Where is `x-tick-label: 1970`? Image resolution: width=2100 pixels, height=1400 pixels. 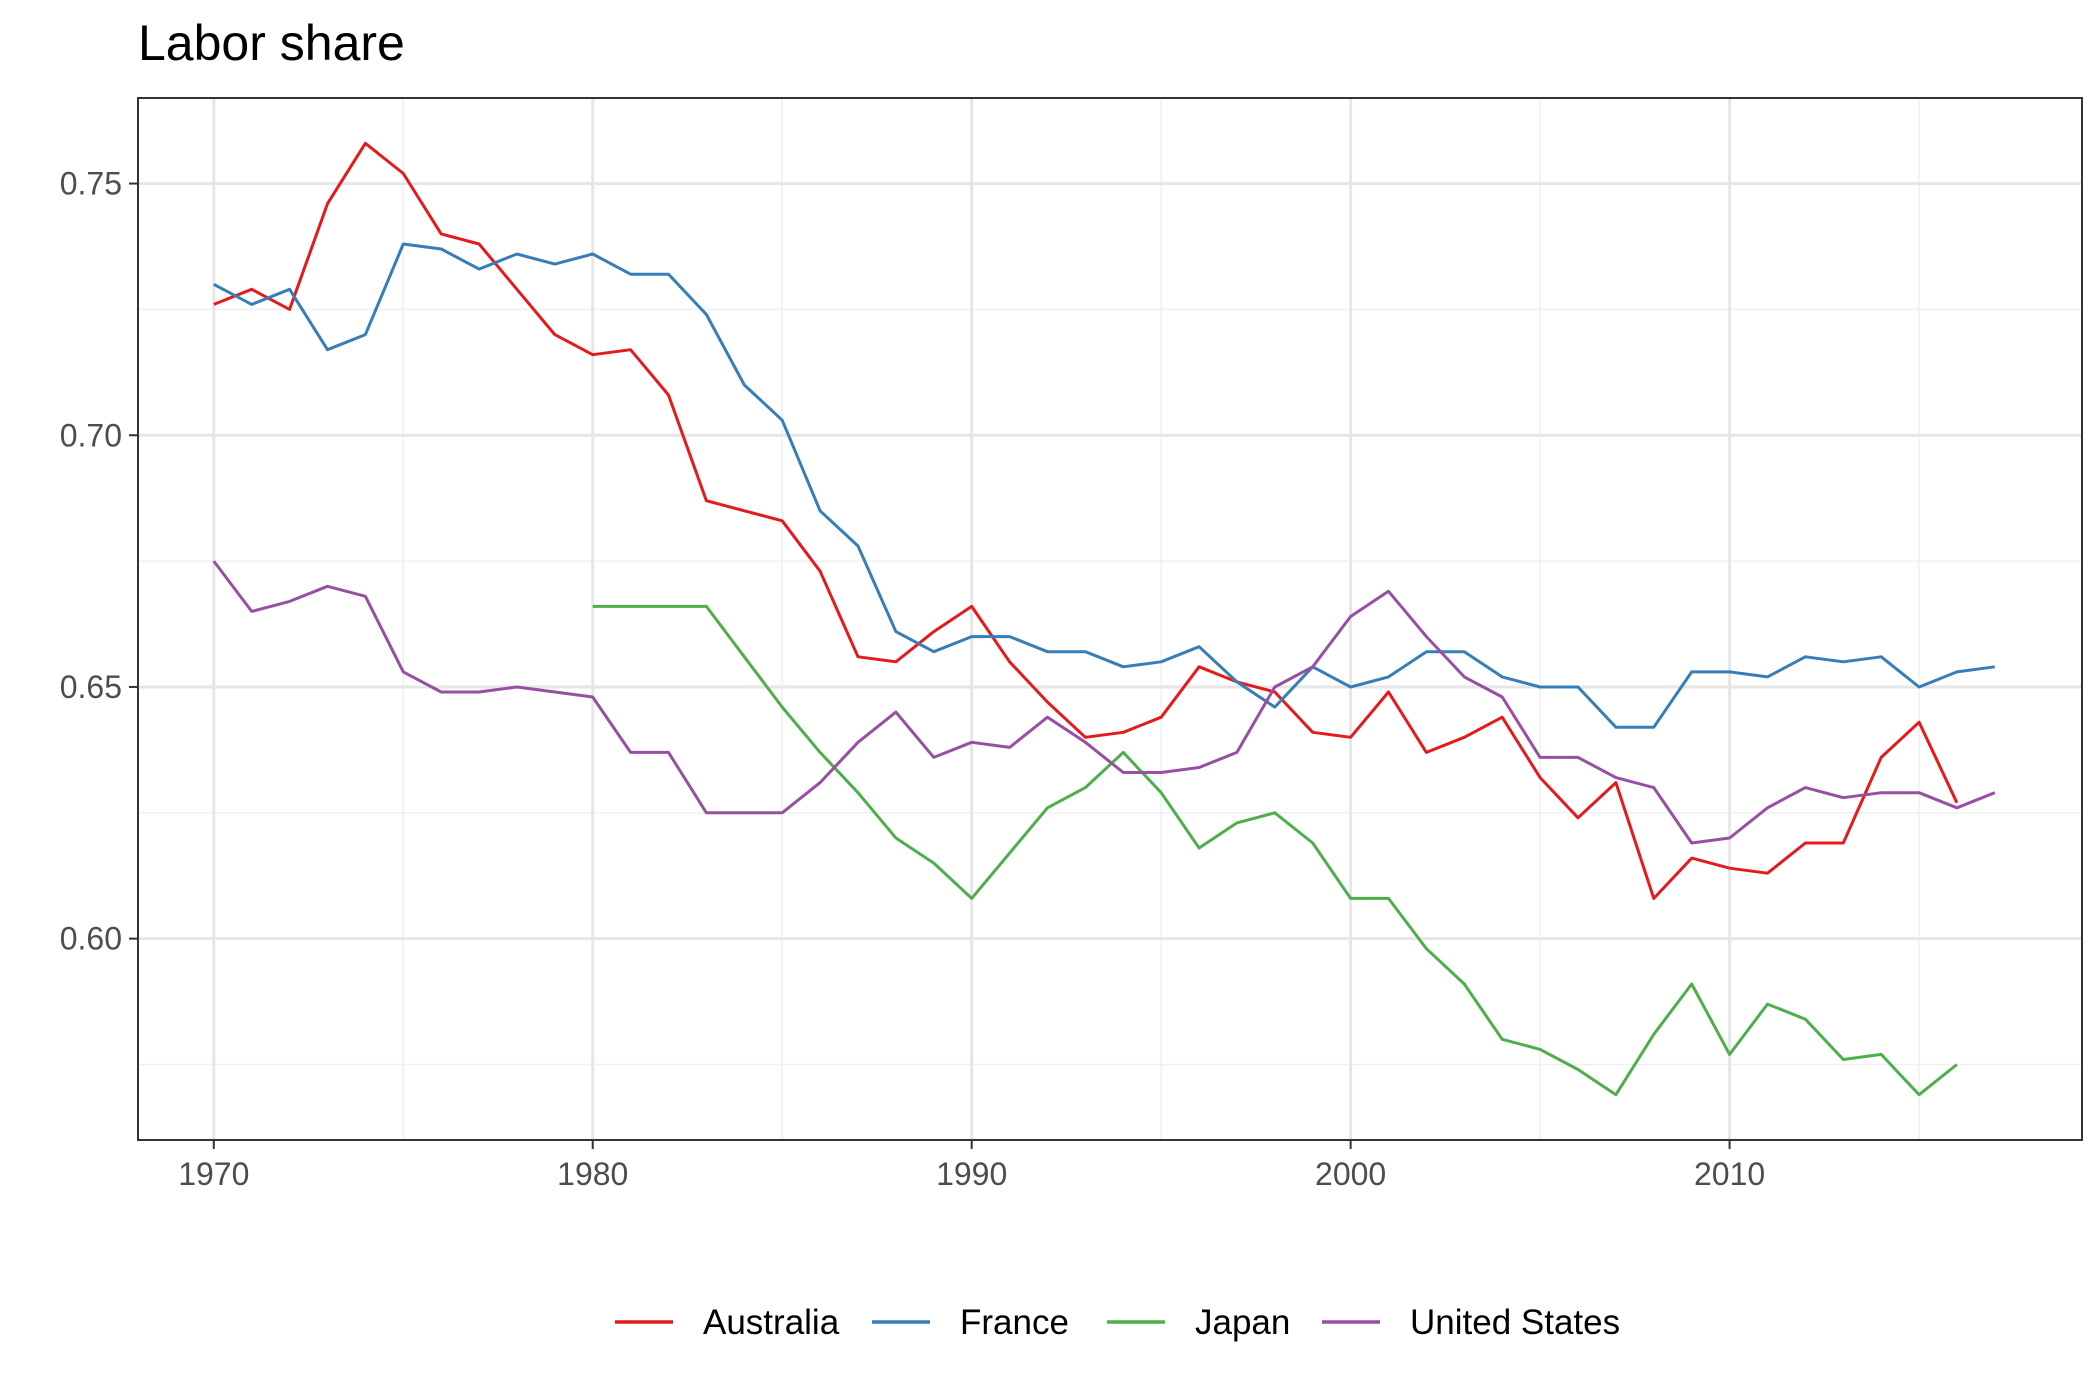 x-tick-label: 1970 is located at coordinates (213, 1174).